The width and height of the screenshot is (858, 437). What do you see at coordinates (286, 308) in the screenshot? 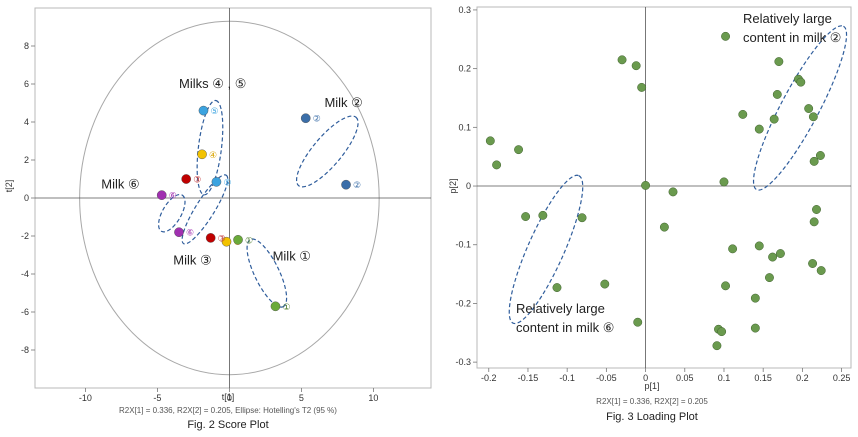
I see `score-point-label: ①` at bounding box center [286, 308].